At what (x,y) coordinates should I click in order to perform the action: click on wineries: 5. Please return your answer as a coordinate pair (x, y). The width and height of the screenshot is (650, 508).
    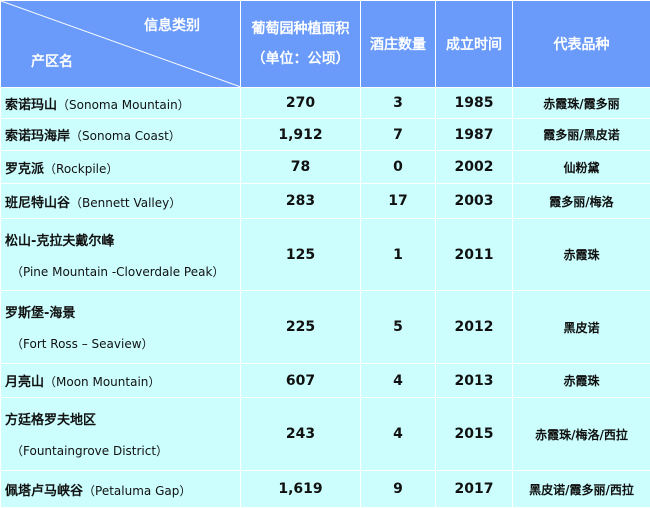
    Looking at the image, I should click on (398, 327).